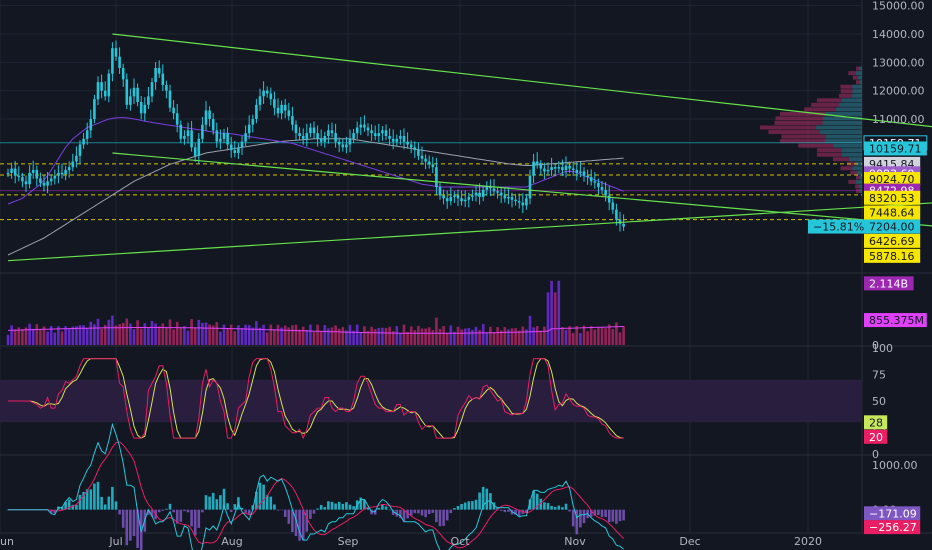 The height and width of the screenshot is (550, 932). I want to click on volume-pane, so click(315, 312).